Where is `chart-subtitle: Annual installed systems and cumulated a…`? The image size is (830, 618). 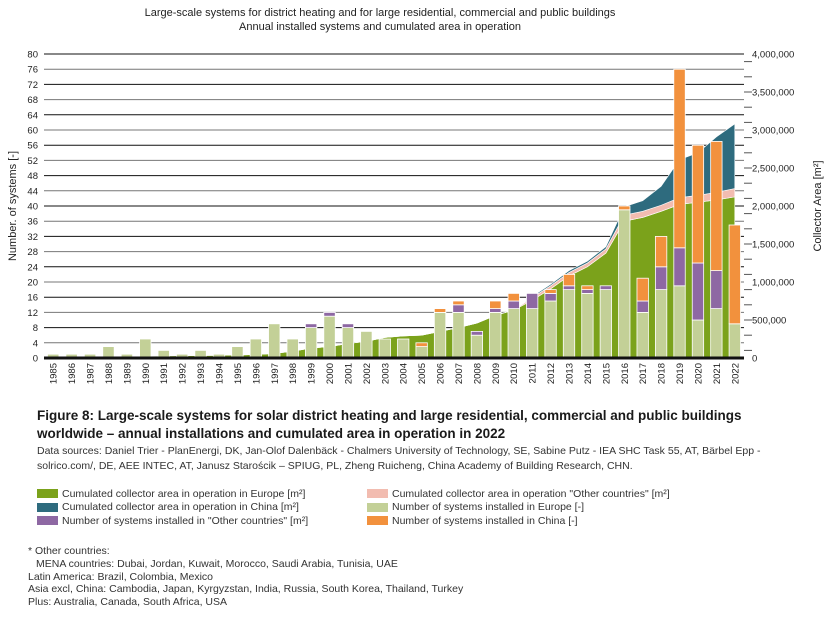
chart-subtitle: Annual installed systems and cumulated a… is located at coordinates (380, 27).